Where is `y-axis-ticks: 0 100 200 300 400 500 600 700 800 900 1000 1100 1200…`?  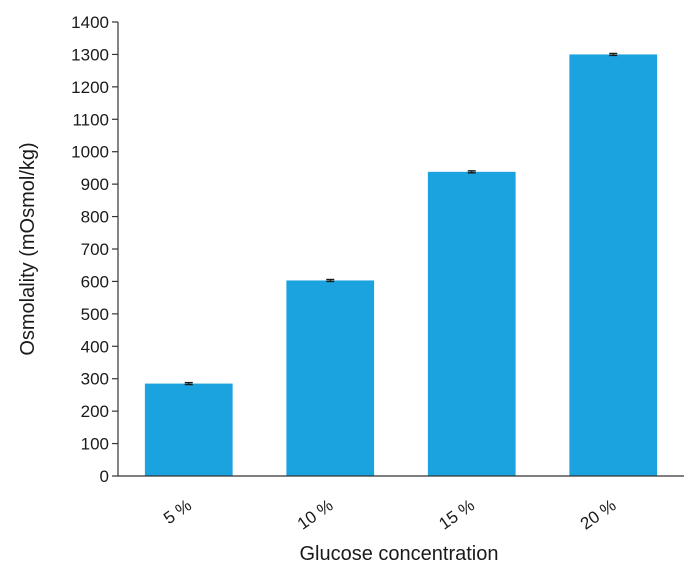 y-axis-ticks: 0 100 200 300 400 500 600 700 800 900 1000 1100 1200… is located at coordinates (94, 249).